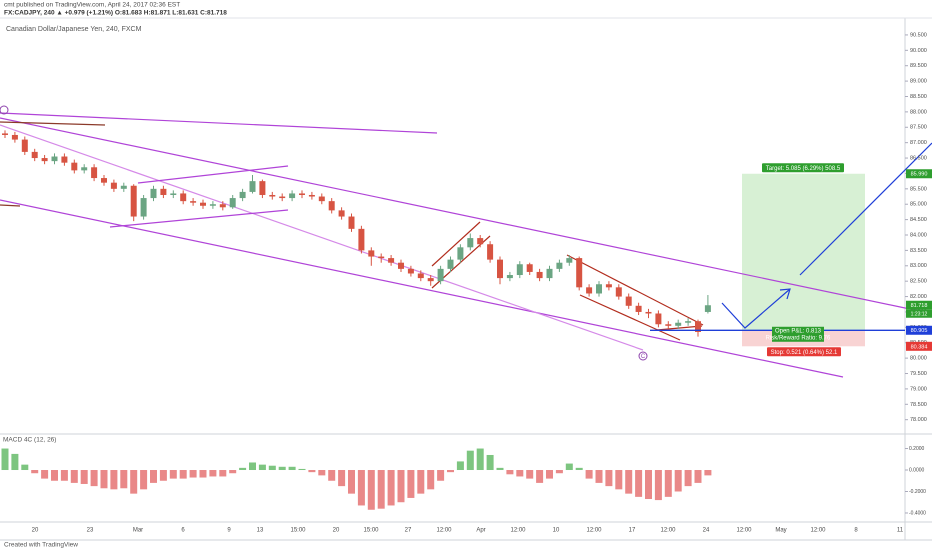  What do you see at coordinates (804, 352) in the screenshot?
I see `stop-label-bg` at bounding box center [804, 352].